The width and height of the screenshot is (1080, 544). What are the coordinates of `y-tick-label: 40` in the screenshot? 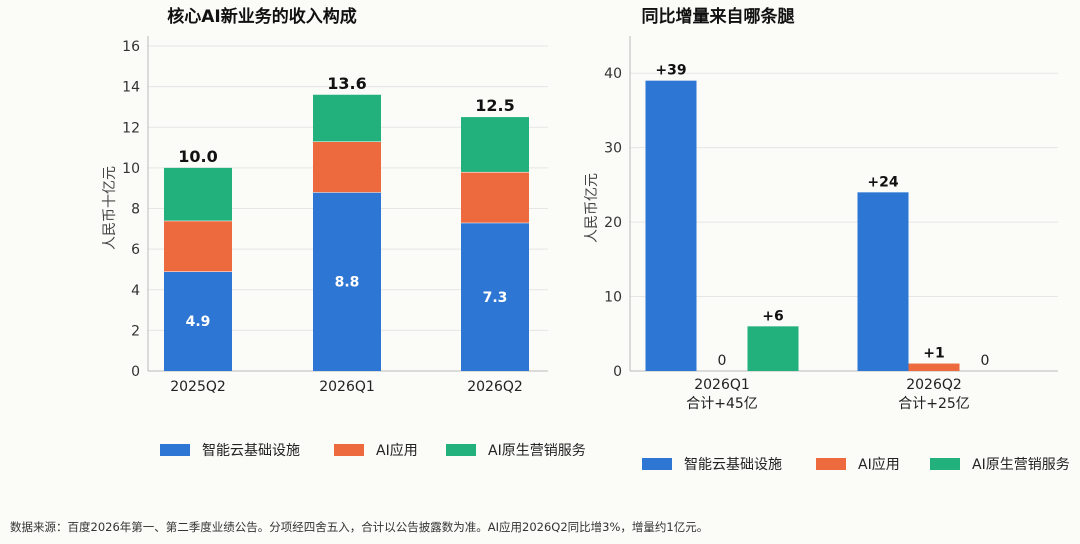 It's located at (613, 74).